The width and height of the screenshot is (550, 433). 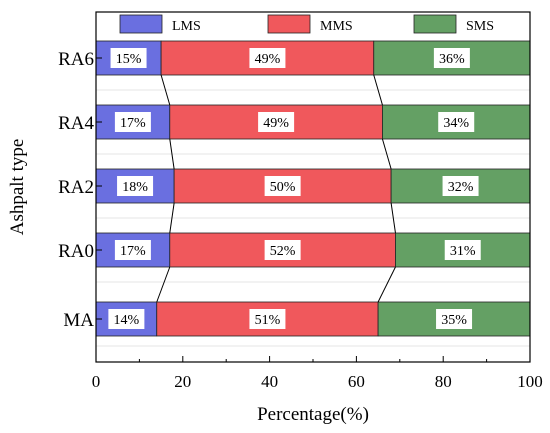 What do you see at coordinates (96, 381) in the screenshot?
I see `x-tick-label: 0` at bounding box center [96, 381].